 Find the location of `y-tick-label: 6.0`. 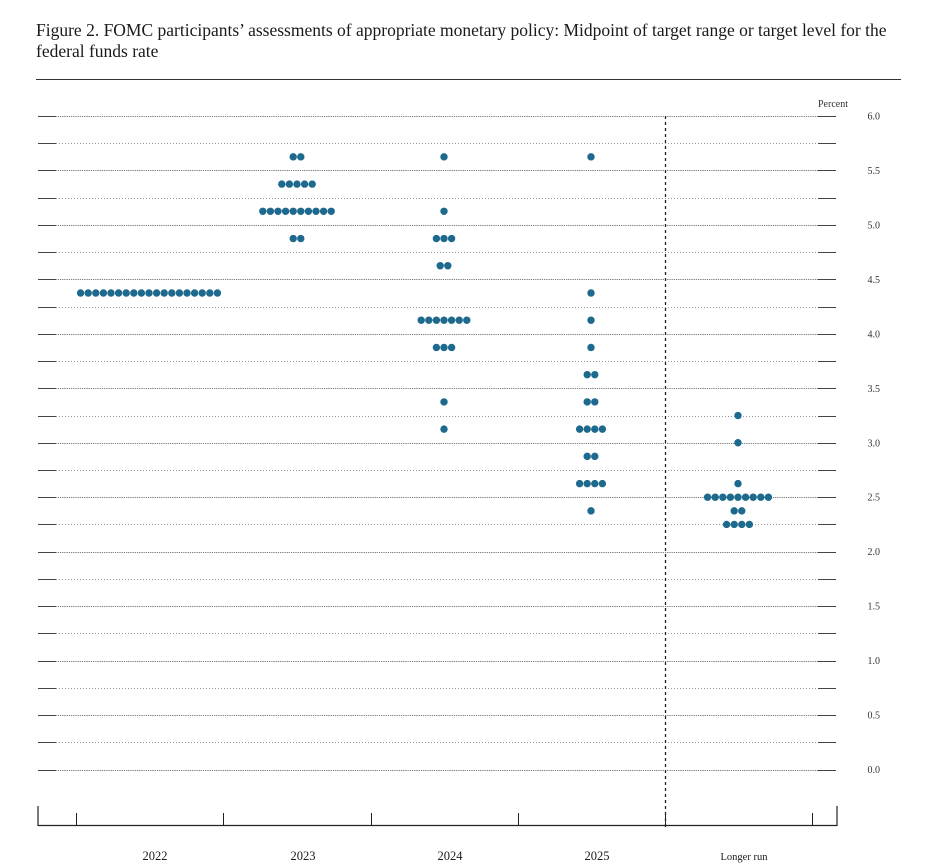

y-tick-label: 6.0 is located at coordinates (874, 117).